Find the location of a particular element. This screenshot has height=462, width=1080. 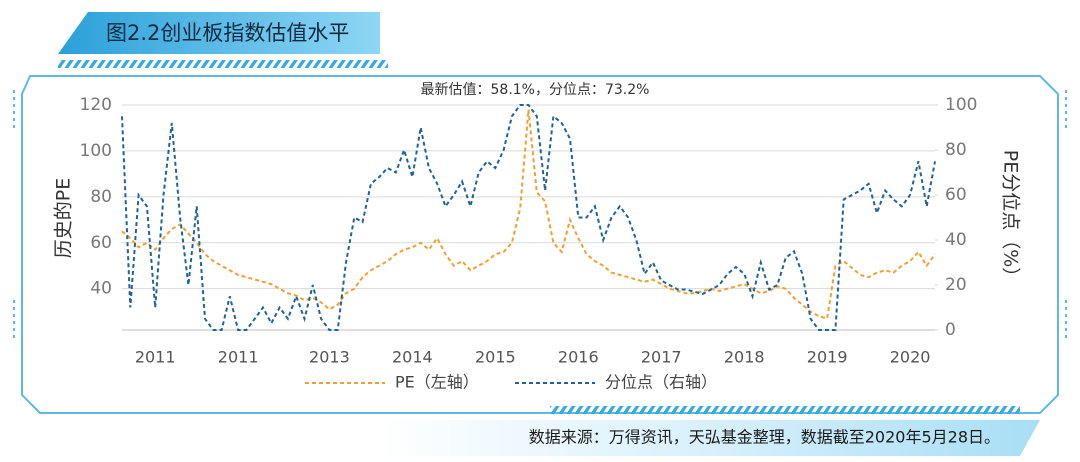

y2-axis-label: PE分位点（%） is located at coordinates (1011, 218).